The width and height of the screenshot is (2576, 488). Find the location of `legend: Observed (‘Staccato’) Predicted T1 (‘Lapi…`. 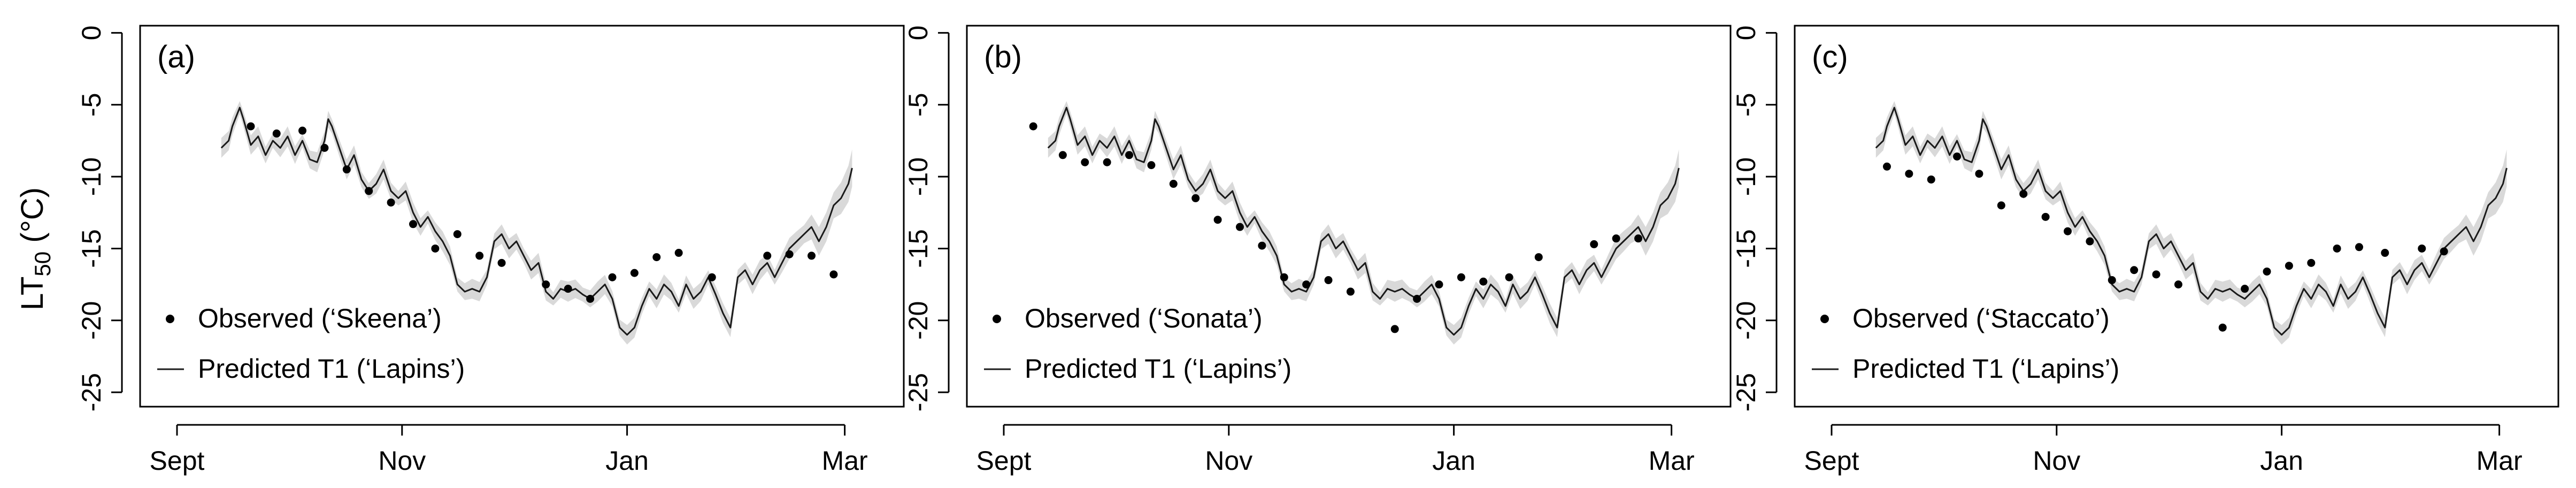

legend: Observed (‘Staccato’) Predicted T1 (‘Lapi… is located at coordinates (1965, 343).